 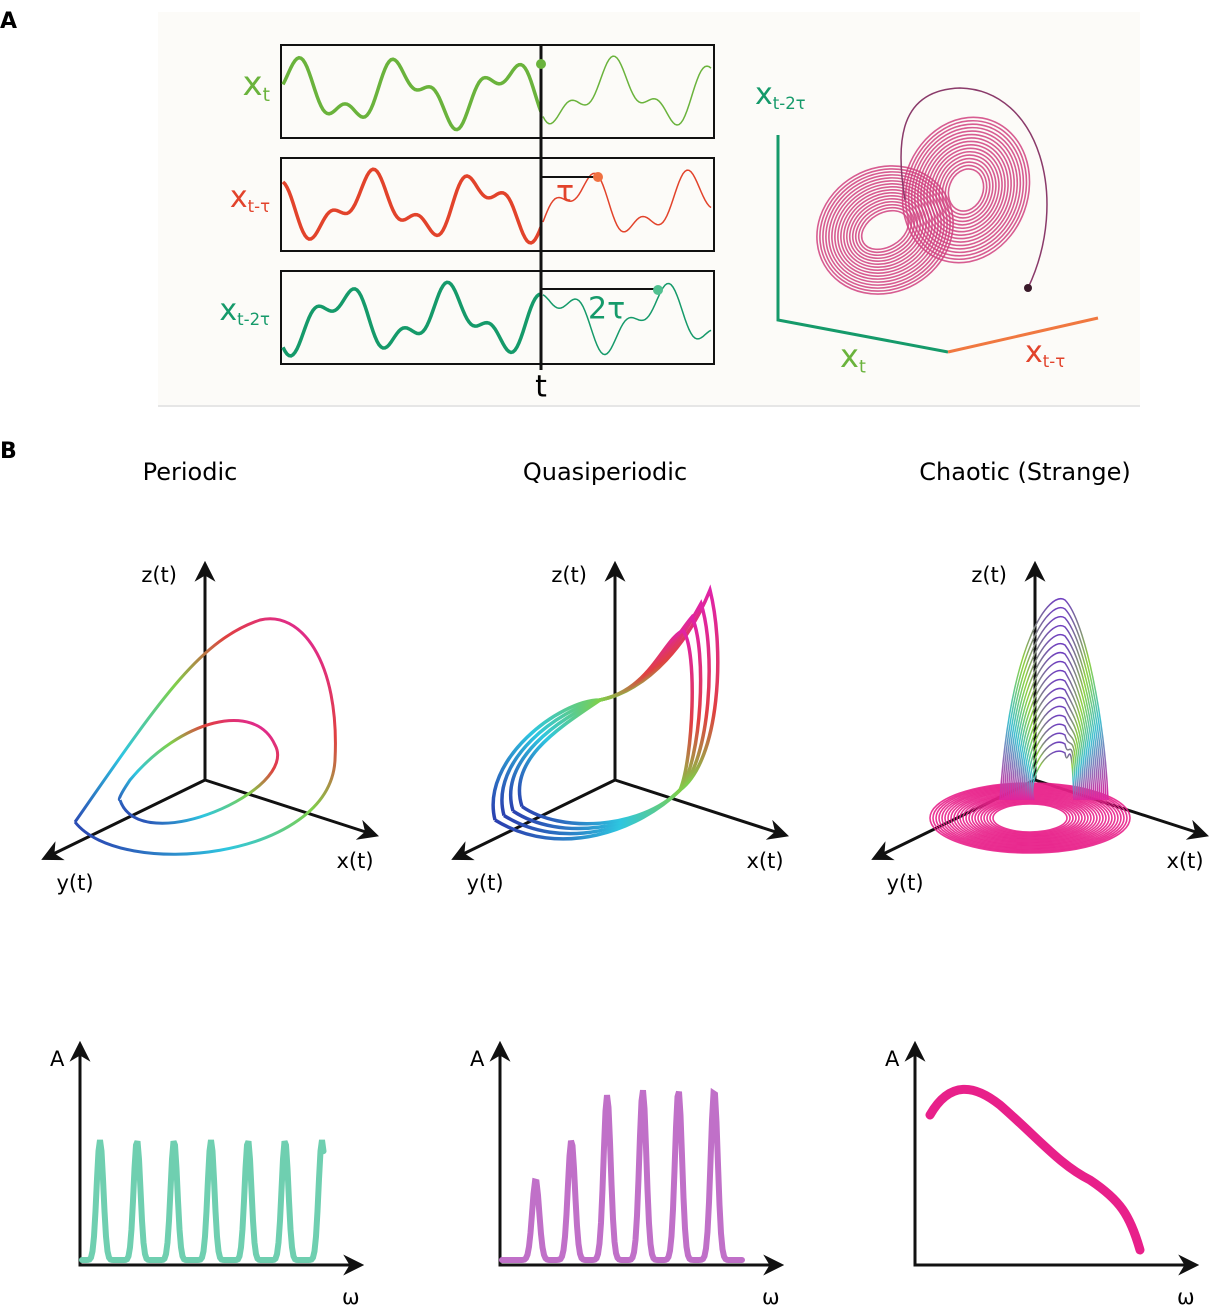 I want to click on time-label: t, so click(x=541, y=387).